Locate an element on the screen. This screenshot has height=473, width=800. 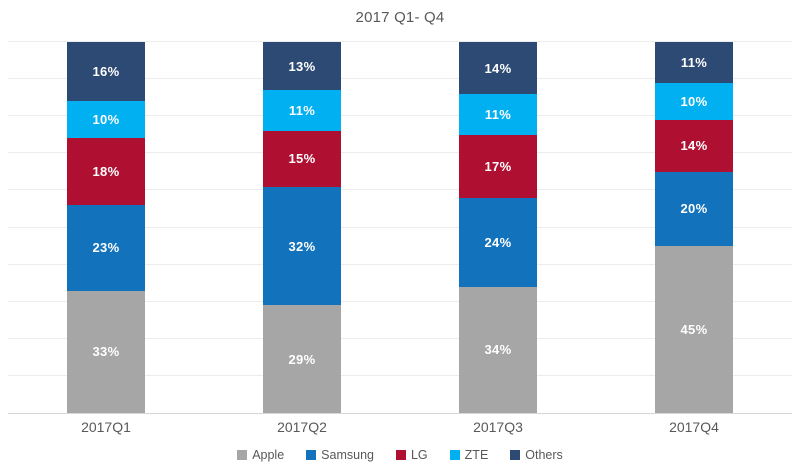
segment-label: 29% is located at coordinates (302, 359).